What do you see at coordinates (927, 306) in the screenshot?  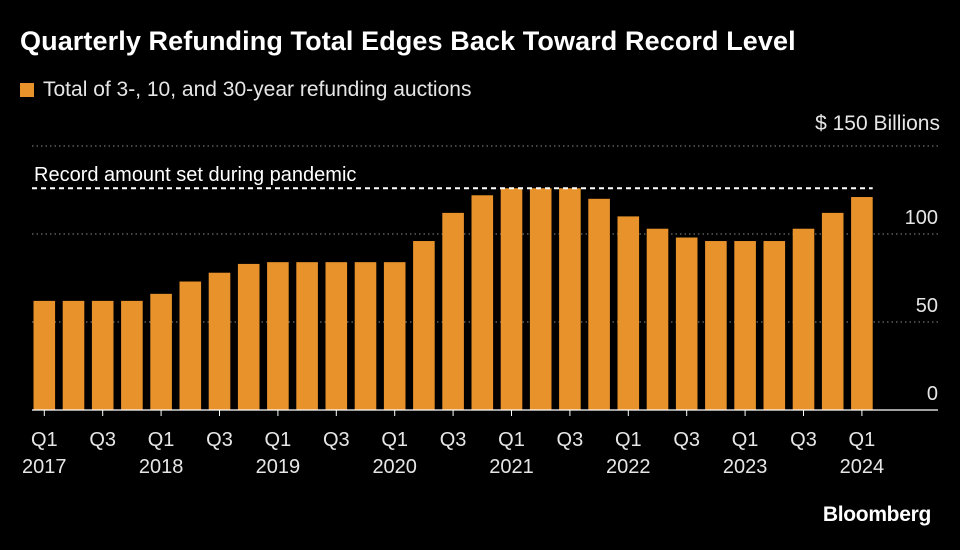 I see `y-tick-label: 50` at bounding box center [927, 306].